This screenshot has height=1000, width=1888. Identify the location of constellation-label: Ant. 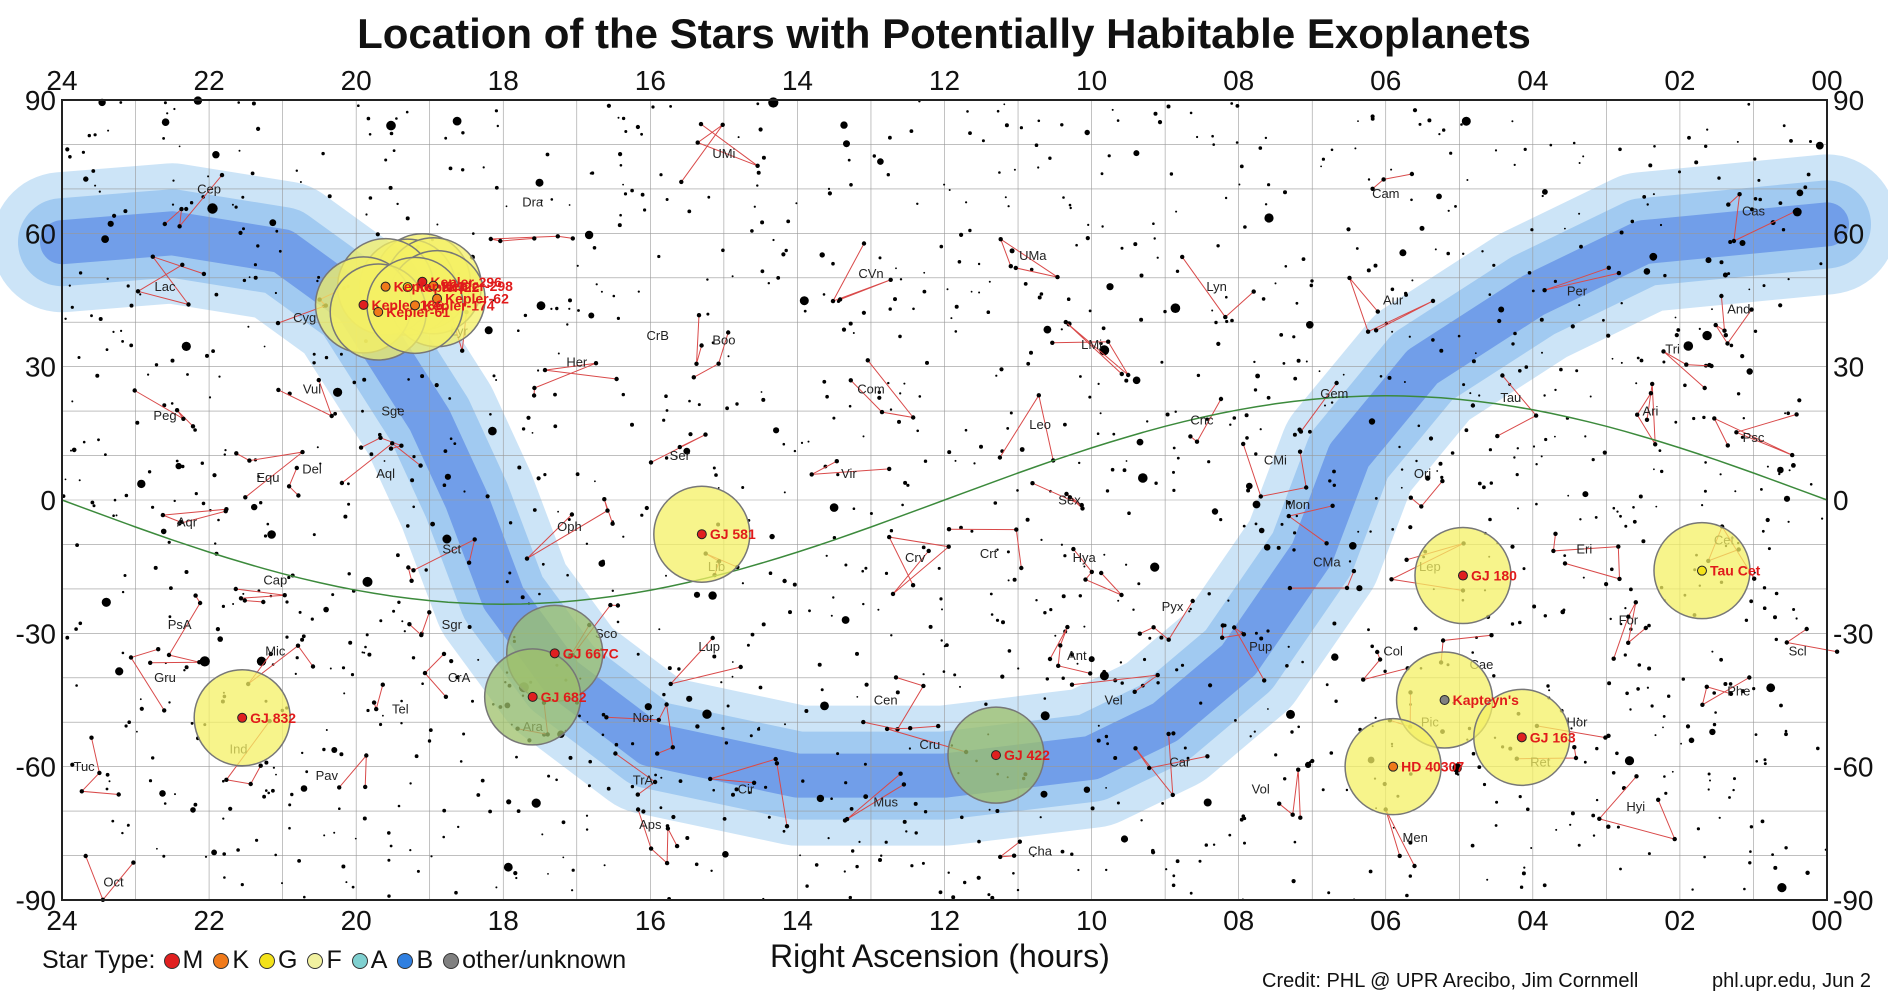
(1077, 655).